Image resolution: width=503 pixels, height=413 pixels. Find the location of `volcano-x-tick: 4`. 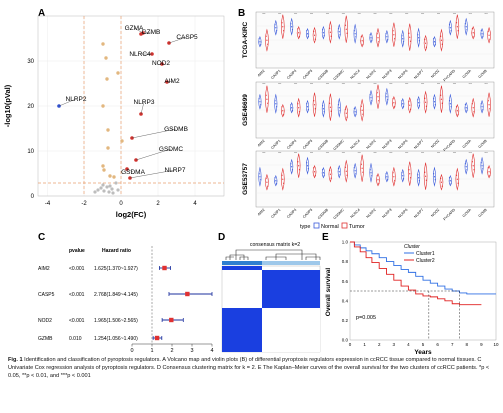

volcano-x-tick: 4 is located at coordinates (195, 204).